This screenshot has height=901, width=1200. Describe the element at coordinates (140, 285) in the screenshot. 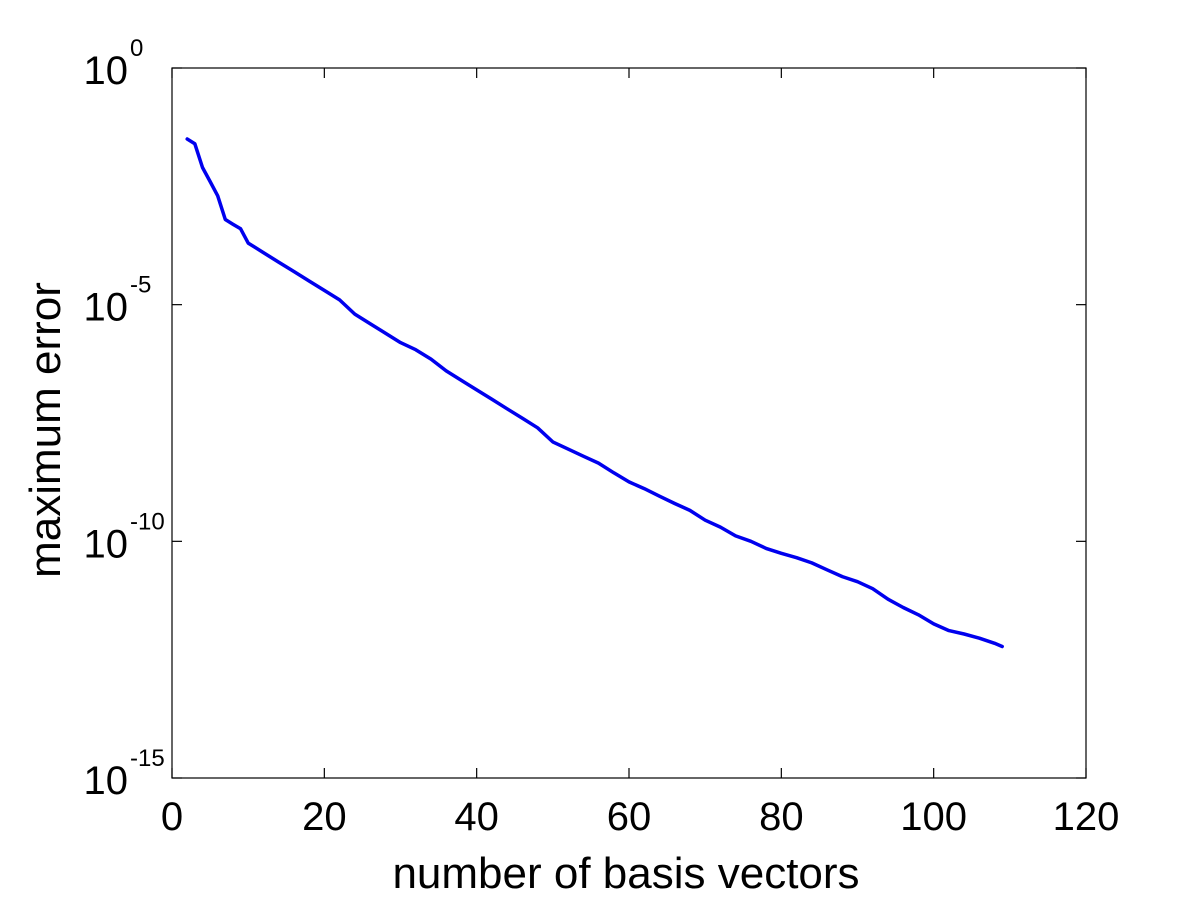

I see `y-tick-exponent: -5` at that location.